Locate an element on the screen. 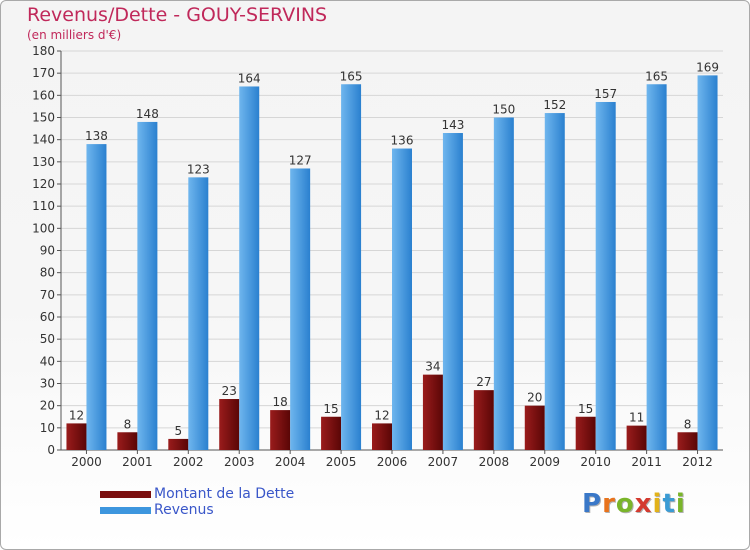 This screenshot has height=550, width=750. y-tick-label: 170 is located at coordinates (43, 73).